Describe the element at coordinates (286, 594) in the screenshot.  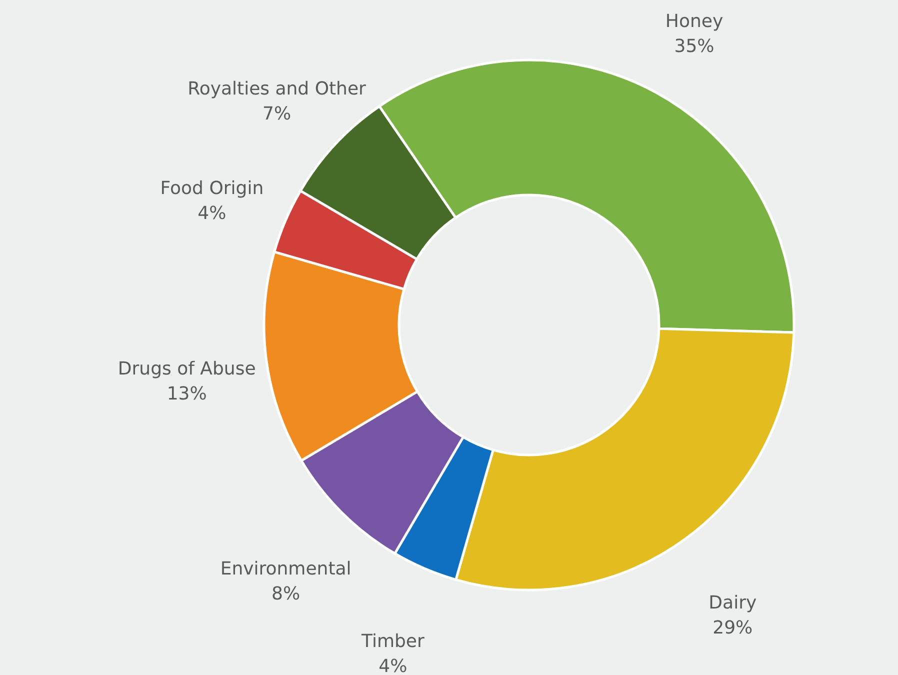
I see `data-label: 8%` at that location.